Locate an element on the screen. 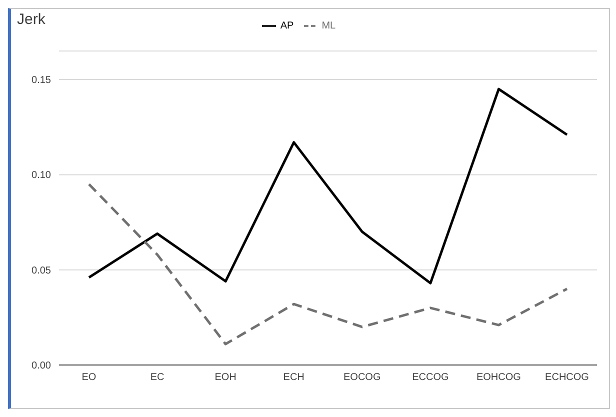 The height and width of the screenshot is (417, 616). x-tick-label: ECCOG is located at coordinates (430, 378).